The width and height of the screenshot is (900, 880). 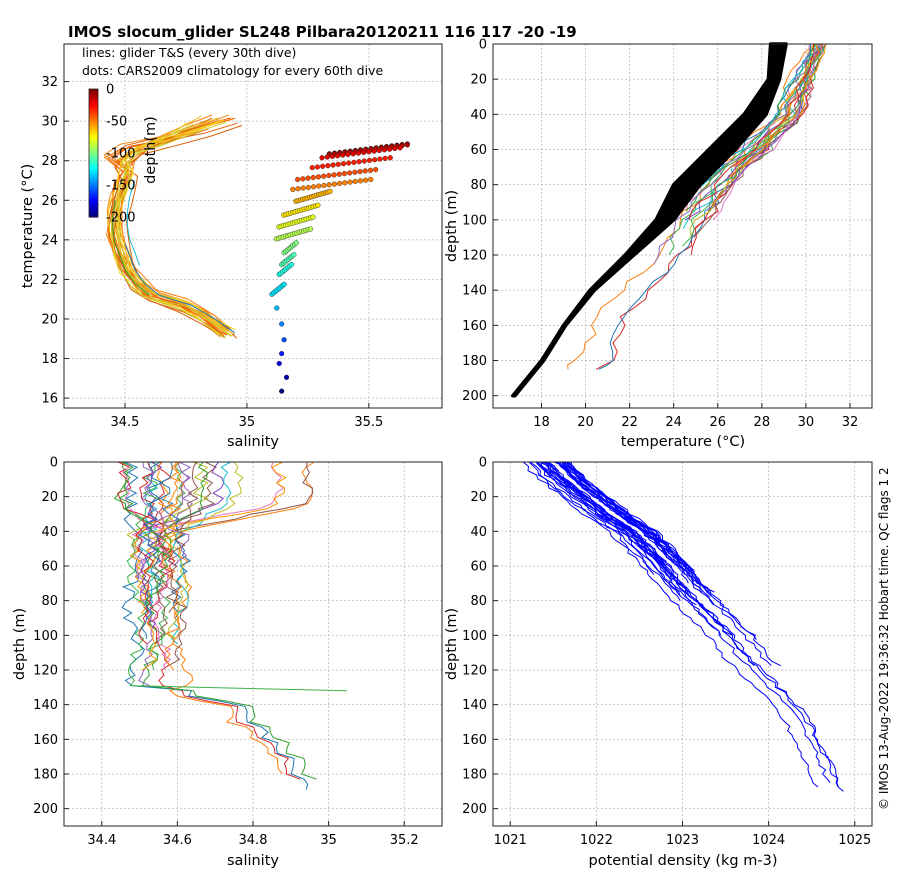 What do you see at coordinates (683, 861) in the screenshot?
I see `dens-xlabel: potential density (kg m-3)` at bounding box center [683, 861].